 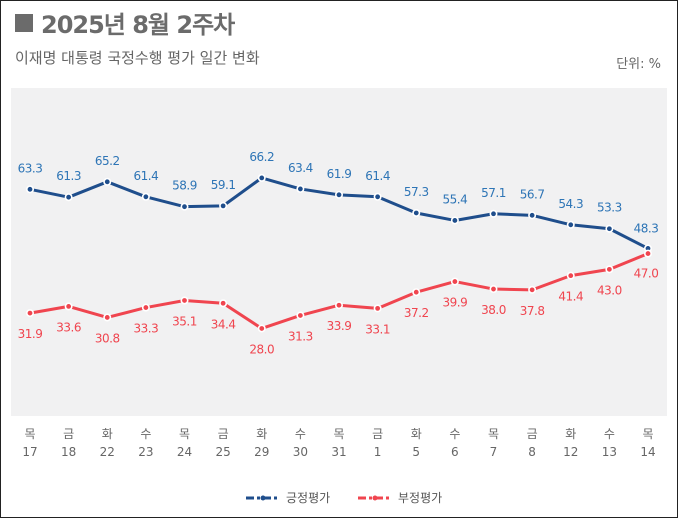 I want to click on x-tick-day: 5, so click(x=416, y=452).